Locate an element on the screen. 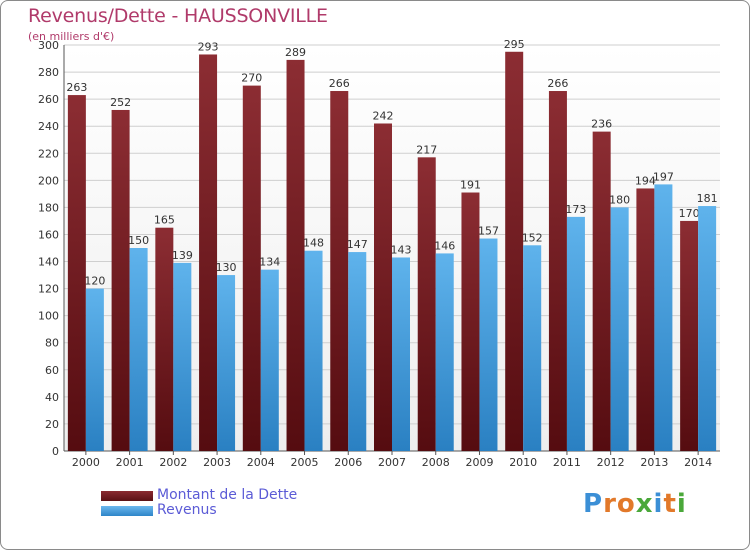 The width and height of the screenshot is (750, 550). legend-swatch-dette is located at coordinates (127, 496).